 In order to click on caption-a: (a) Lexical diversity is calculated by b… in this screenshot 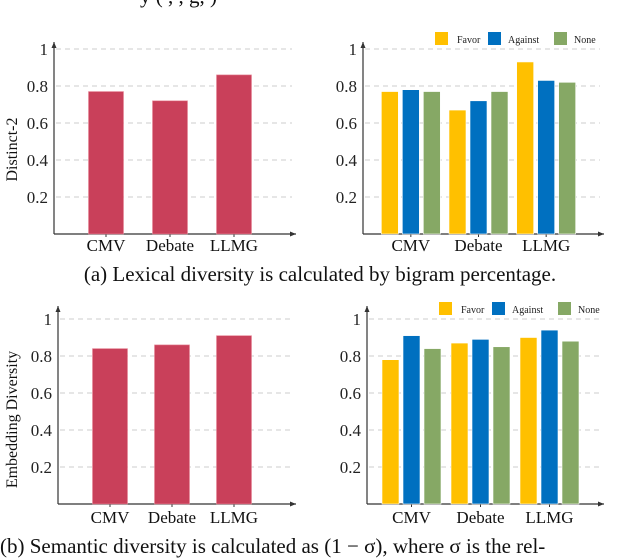, I will do `click(320, 274)`.